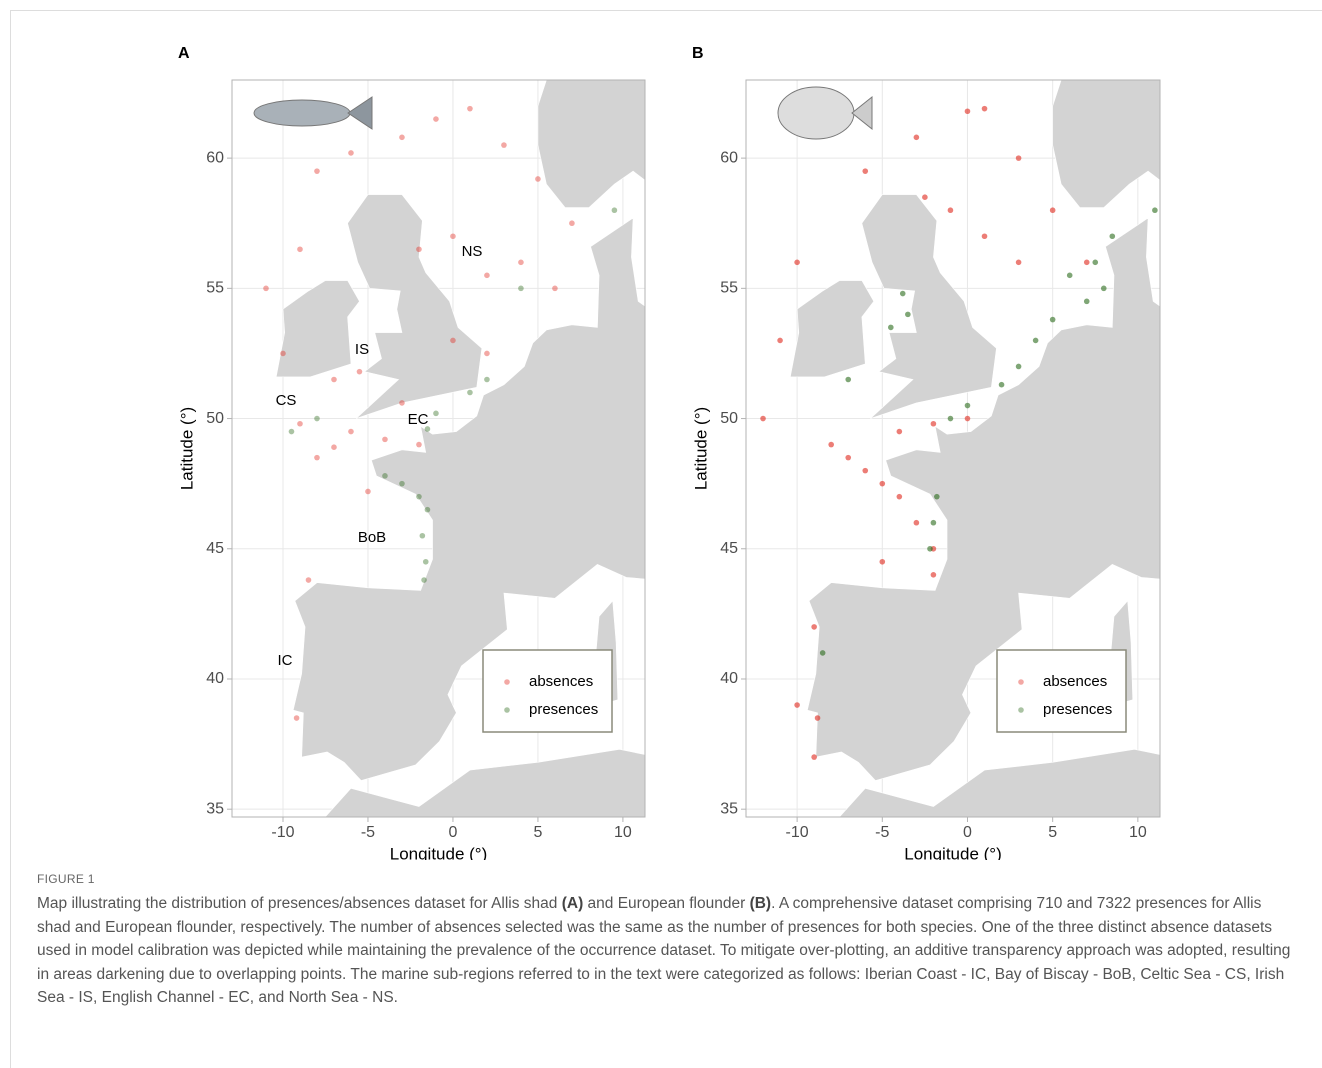 This screenshot has height=1068, width=1322. I want to click on caption-text: and European flounder, so click(666, 903).